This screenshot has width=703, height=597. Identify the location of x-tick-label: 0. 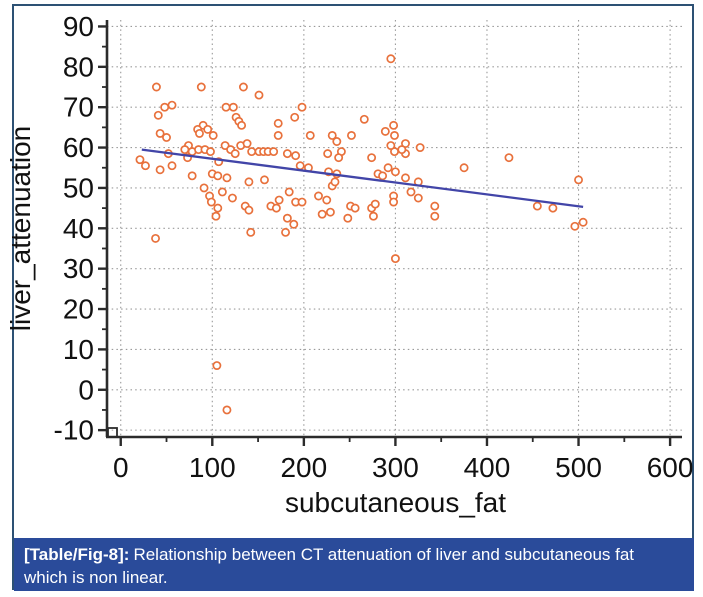
(121, 467).